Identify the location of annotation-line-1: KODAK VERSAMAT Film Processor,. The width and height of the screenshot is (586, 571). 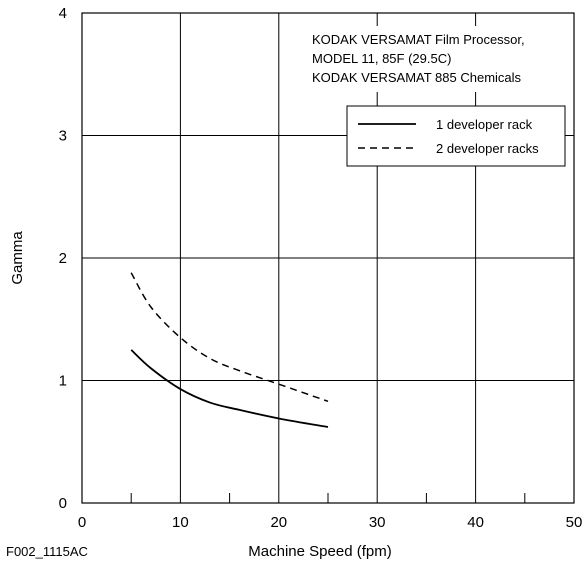
(418, 39).